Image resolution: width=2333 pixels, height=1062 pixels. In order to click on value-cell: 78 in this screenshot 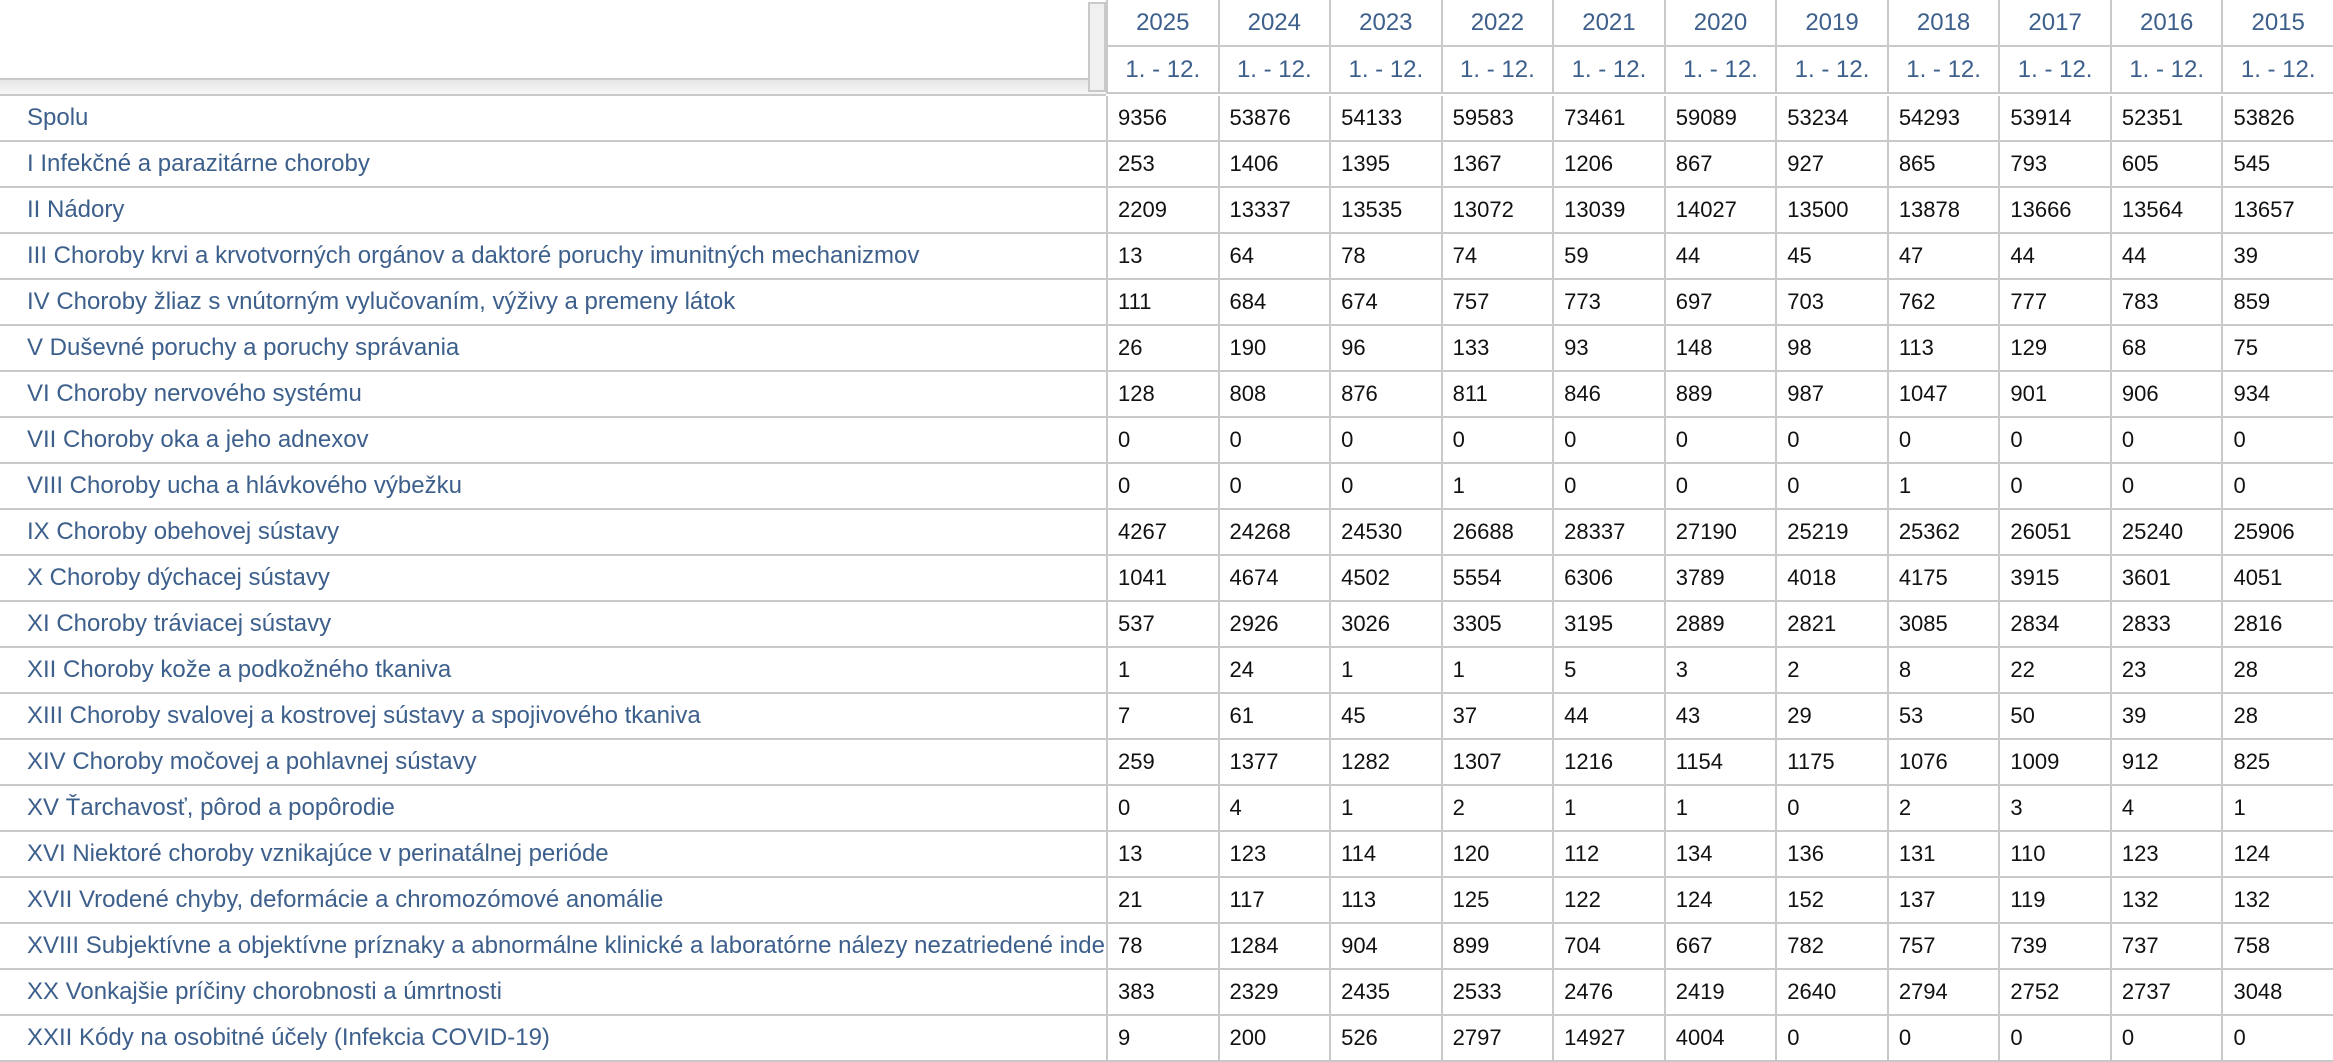, I will do `click(1162, 947)`.